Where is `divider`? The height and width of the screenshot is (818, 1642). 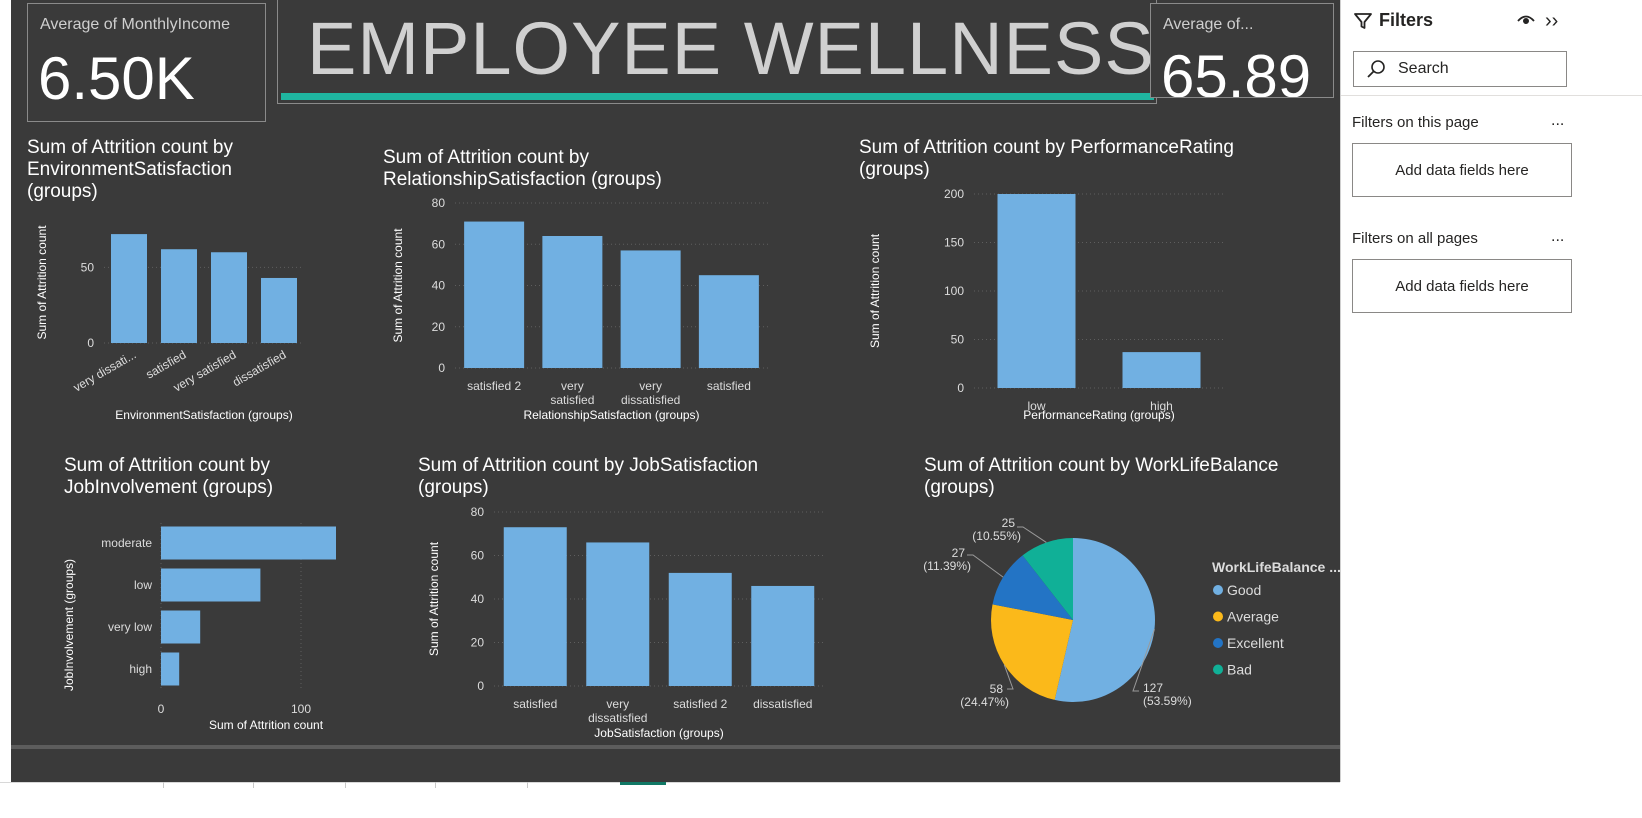
divider is located at coordinates (1491, 95).